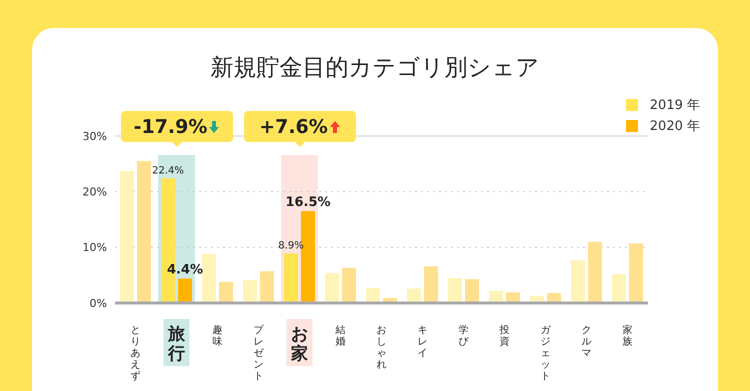 This screenshot has width=750, height=391. What do you see at coordinates (168, 170) in the screenshot?
I see `data-label: 22.4%` at bounding box center [168, 170].